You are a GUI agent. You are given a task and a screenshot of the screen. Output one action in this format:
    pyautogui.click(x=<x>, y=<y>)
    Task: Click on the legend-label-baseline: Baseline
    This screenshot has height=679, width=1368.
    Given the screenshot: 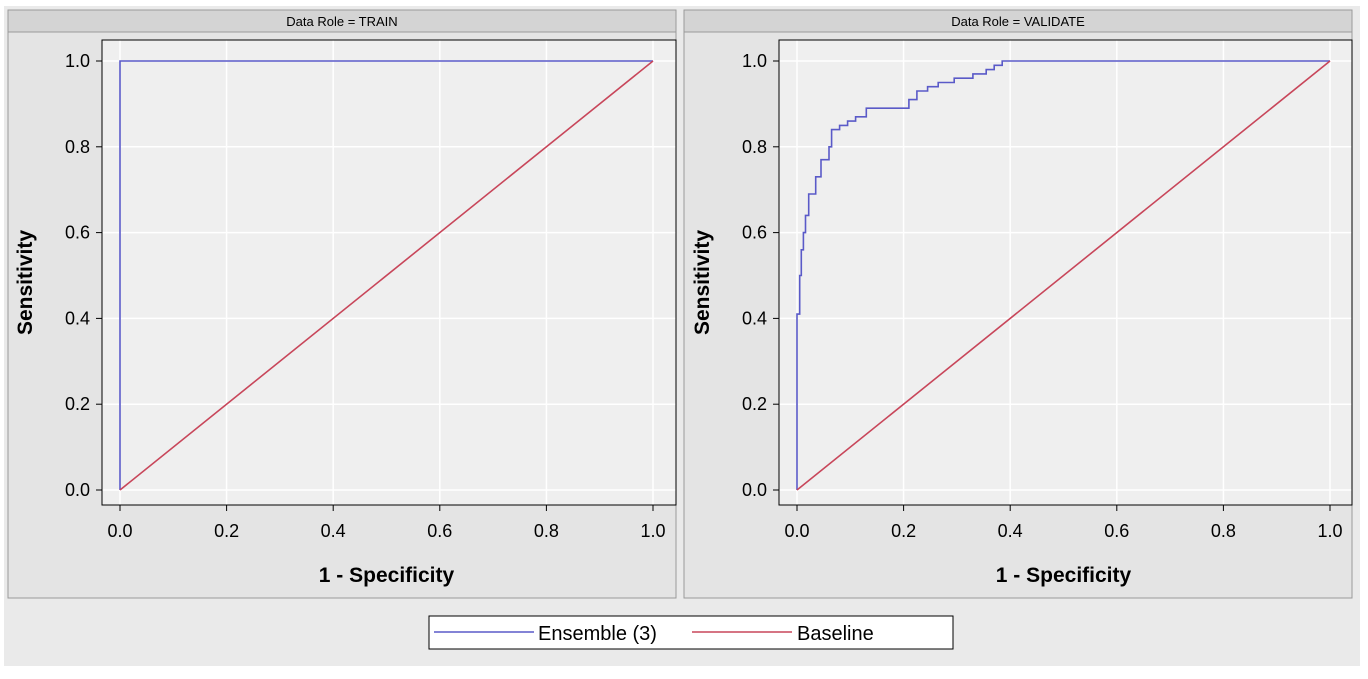 What is the action you would take?
    pyautogui.click(x=835, y=634)
    